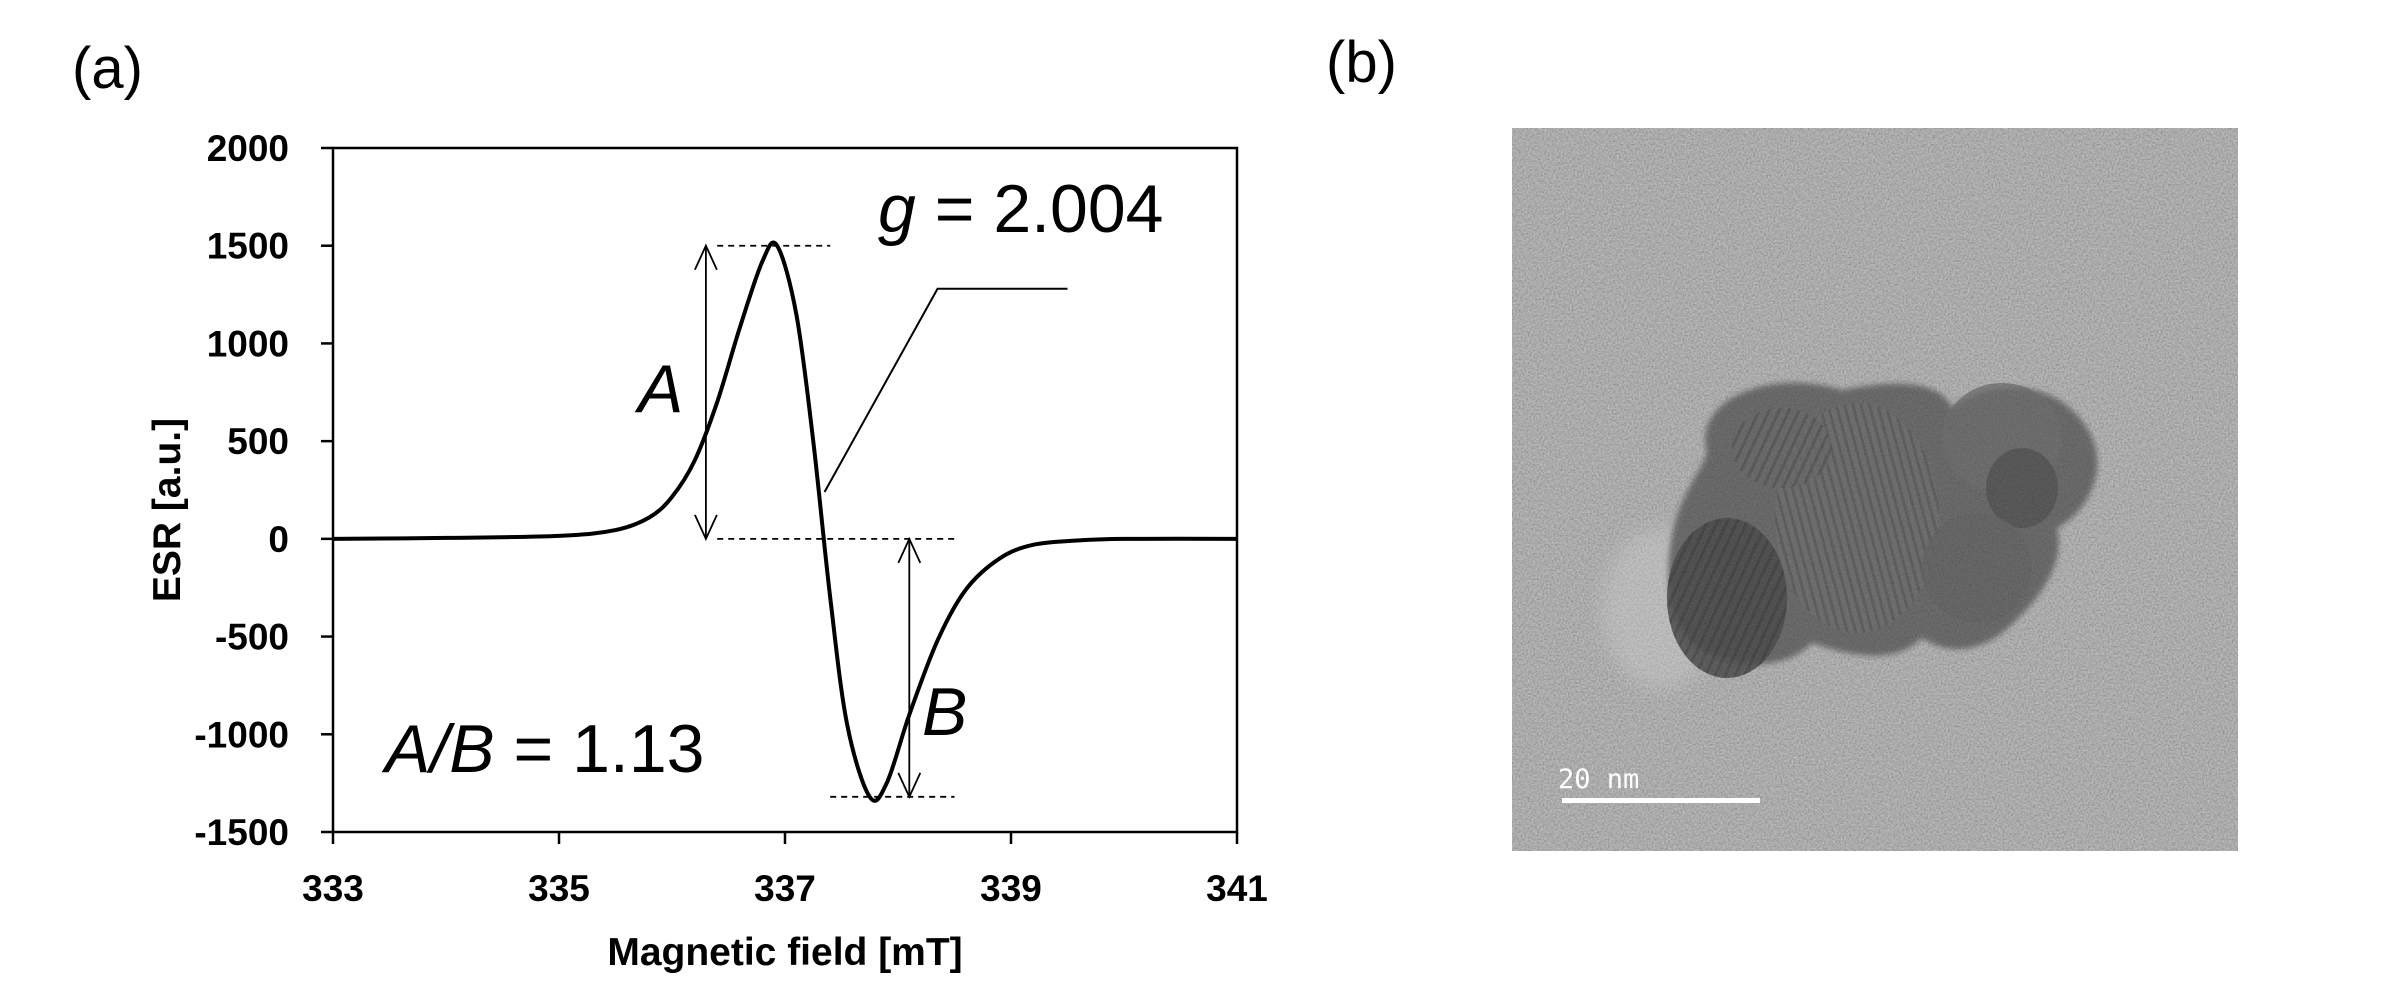  Describe the element at coordinates (600, 749) in the screenshot. I see `ratio-value: = 1.13` at that location.